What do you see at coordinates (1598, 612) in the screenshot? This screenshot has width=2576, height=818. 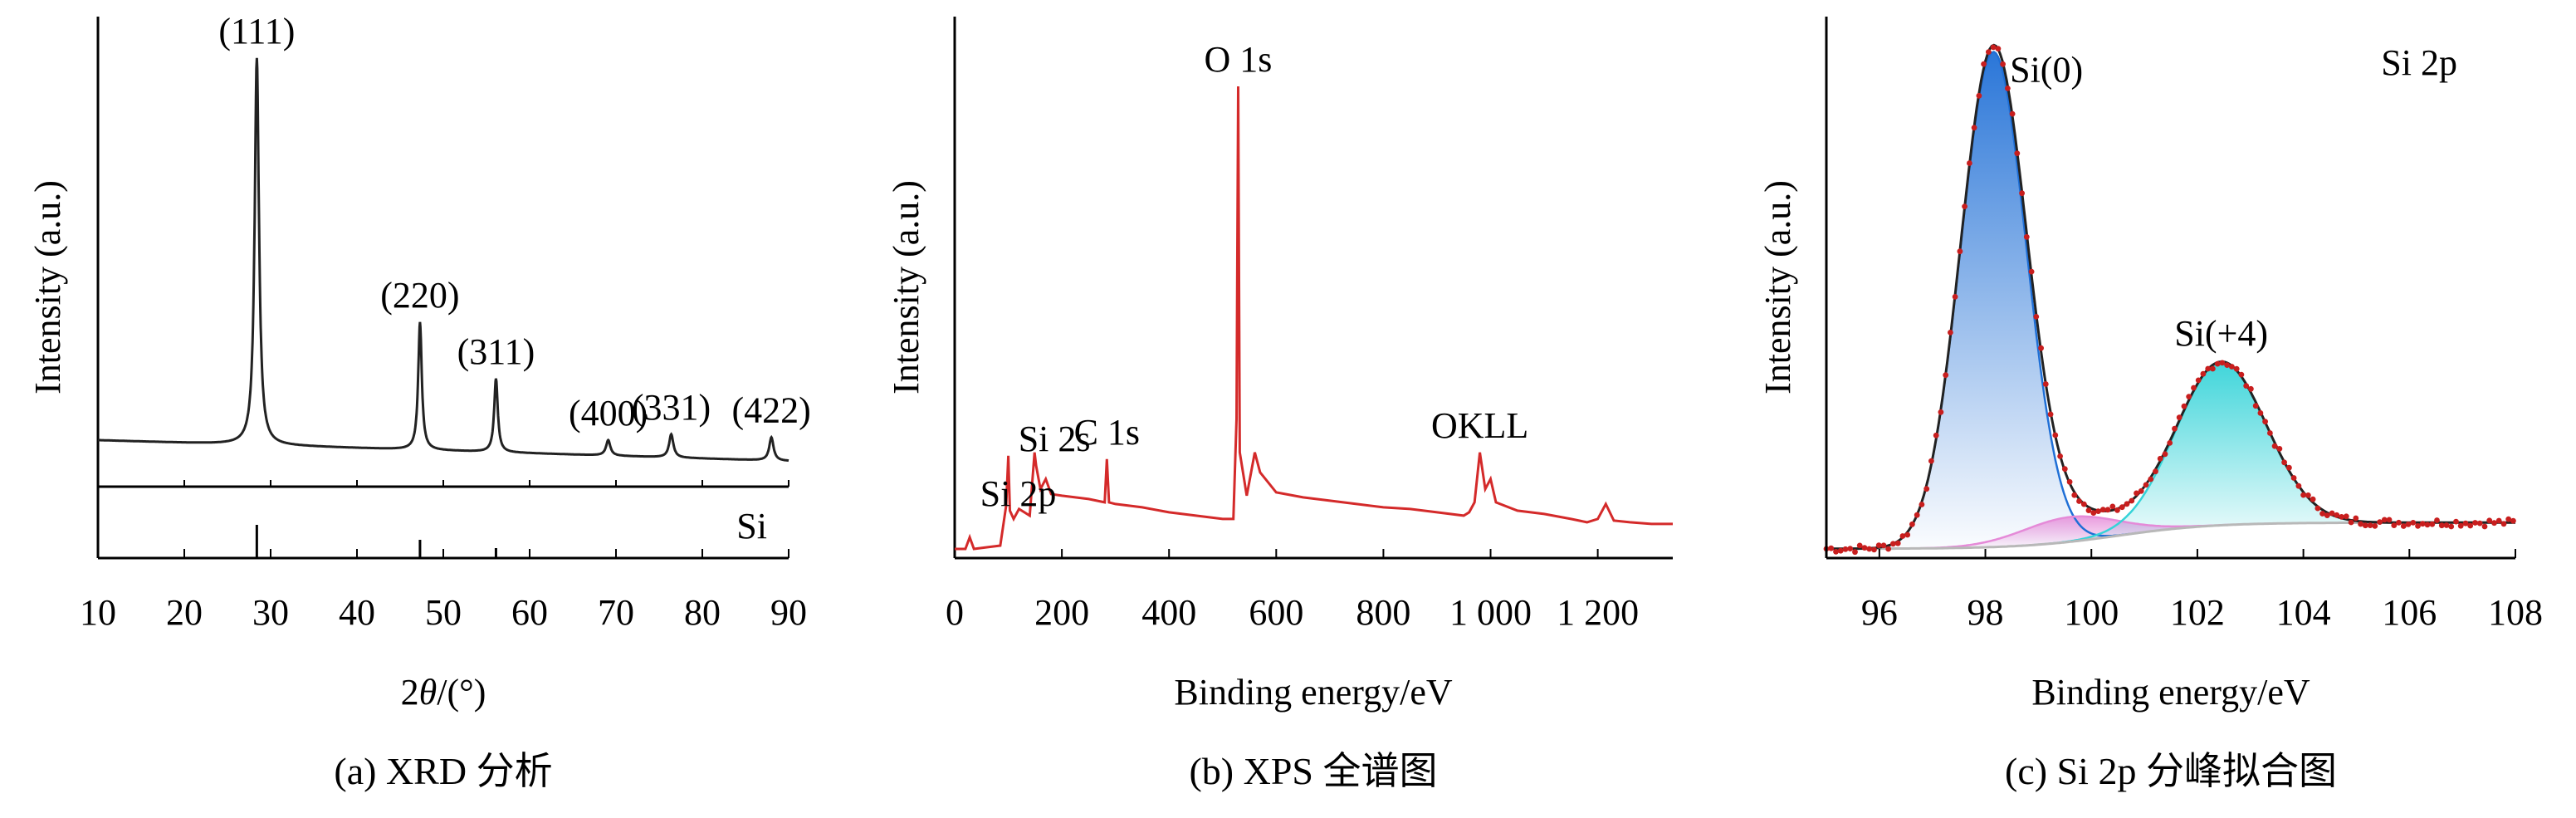 I see `xps-survey-x-tick-label: 1 200` at bounding box center [1598, 612].